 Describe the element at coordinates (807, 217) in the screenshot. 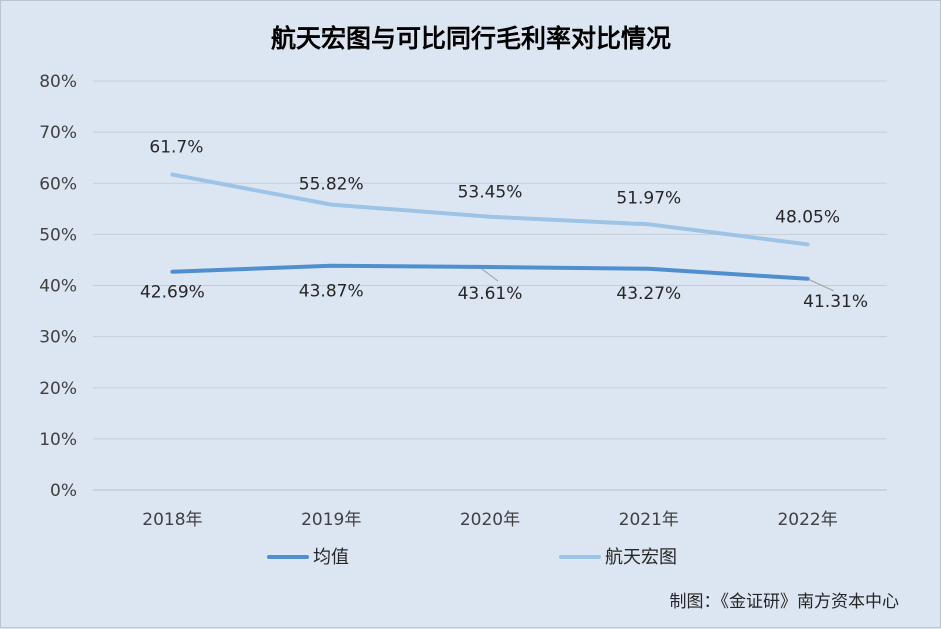

I see `data-label: 48.05%` at that location.